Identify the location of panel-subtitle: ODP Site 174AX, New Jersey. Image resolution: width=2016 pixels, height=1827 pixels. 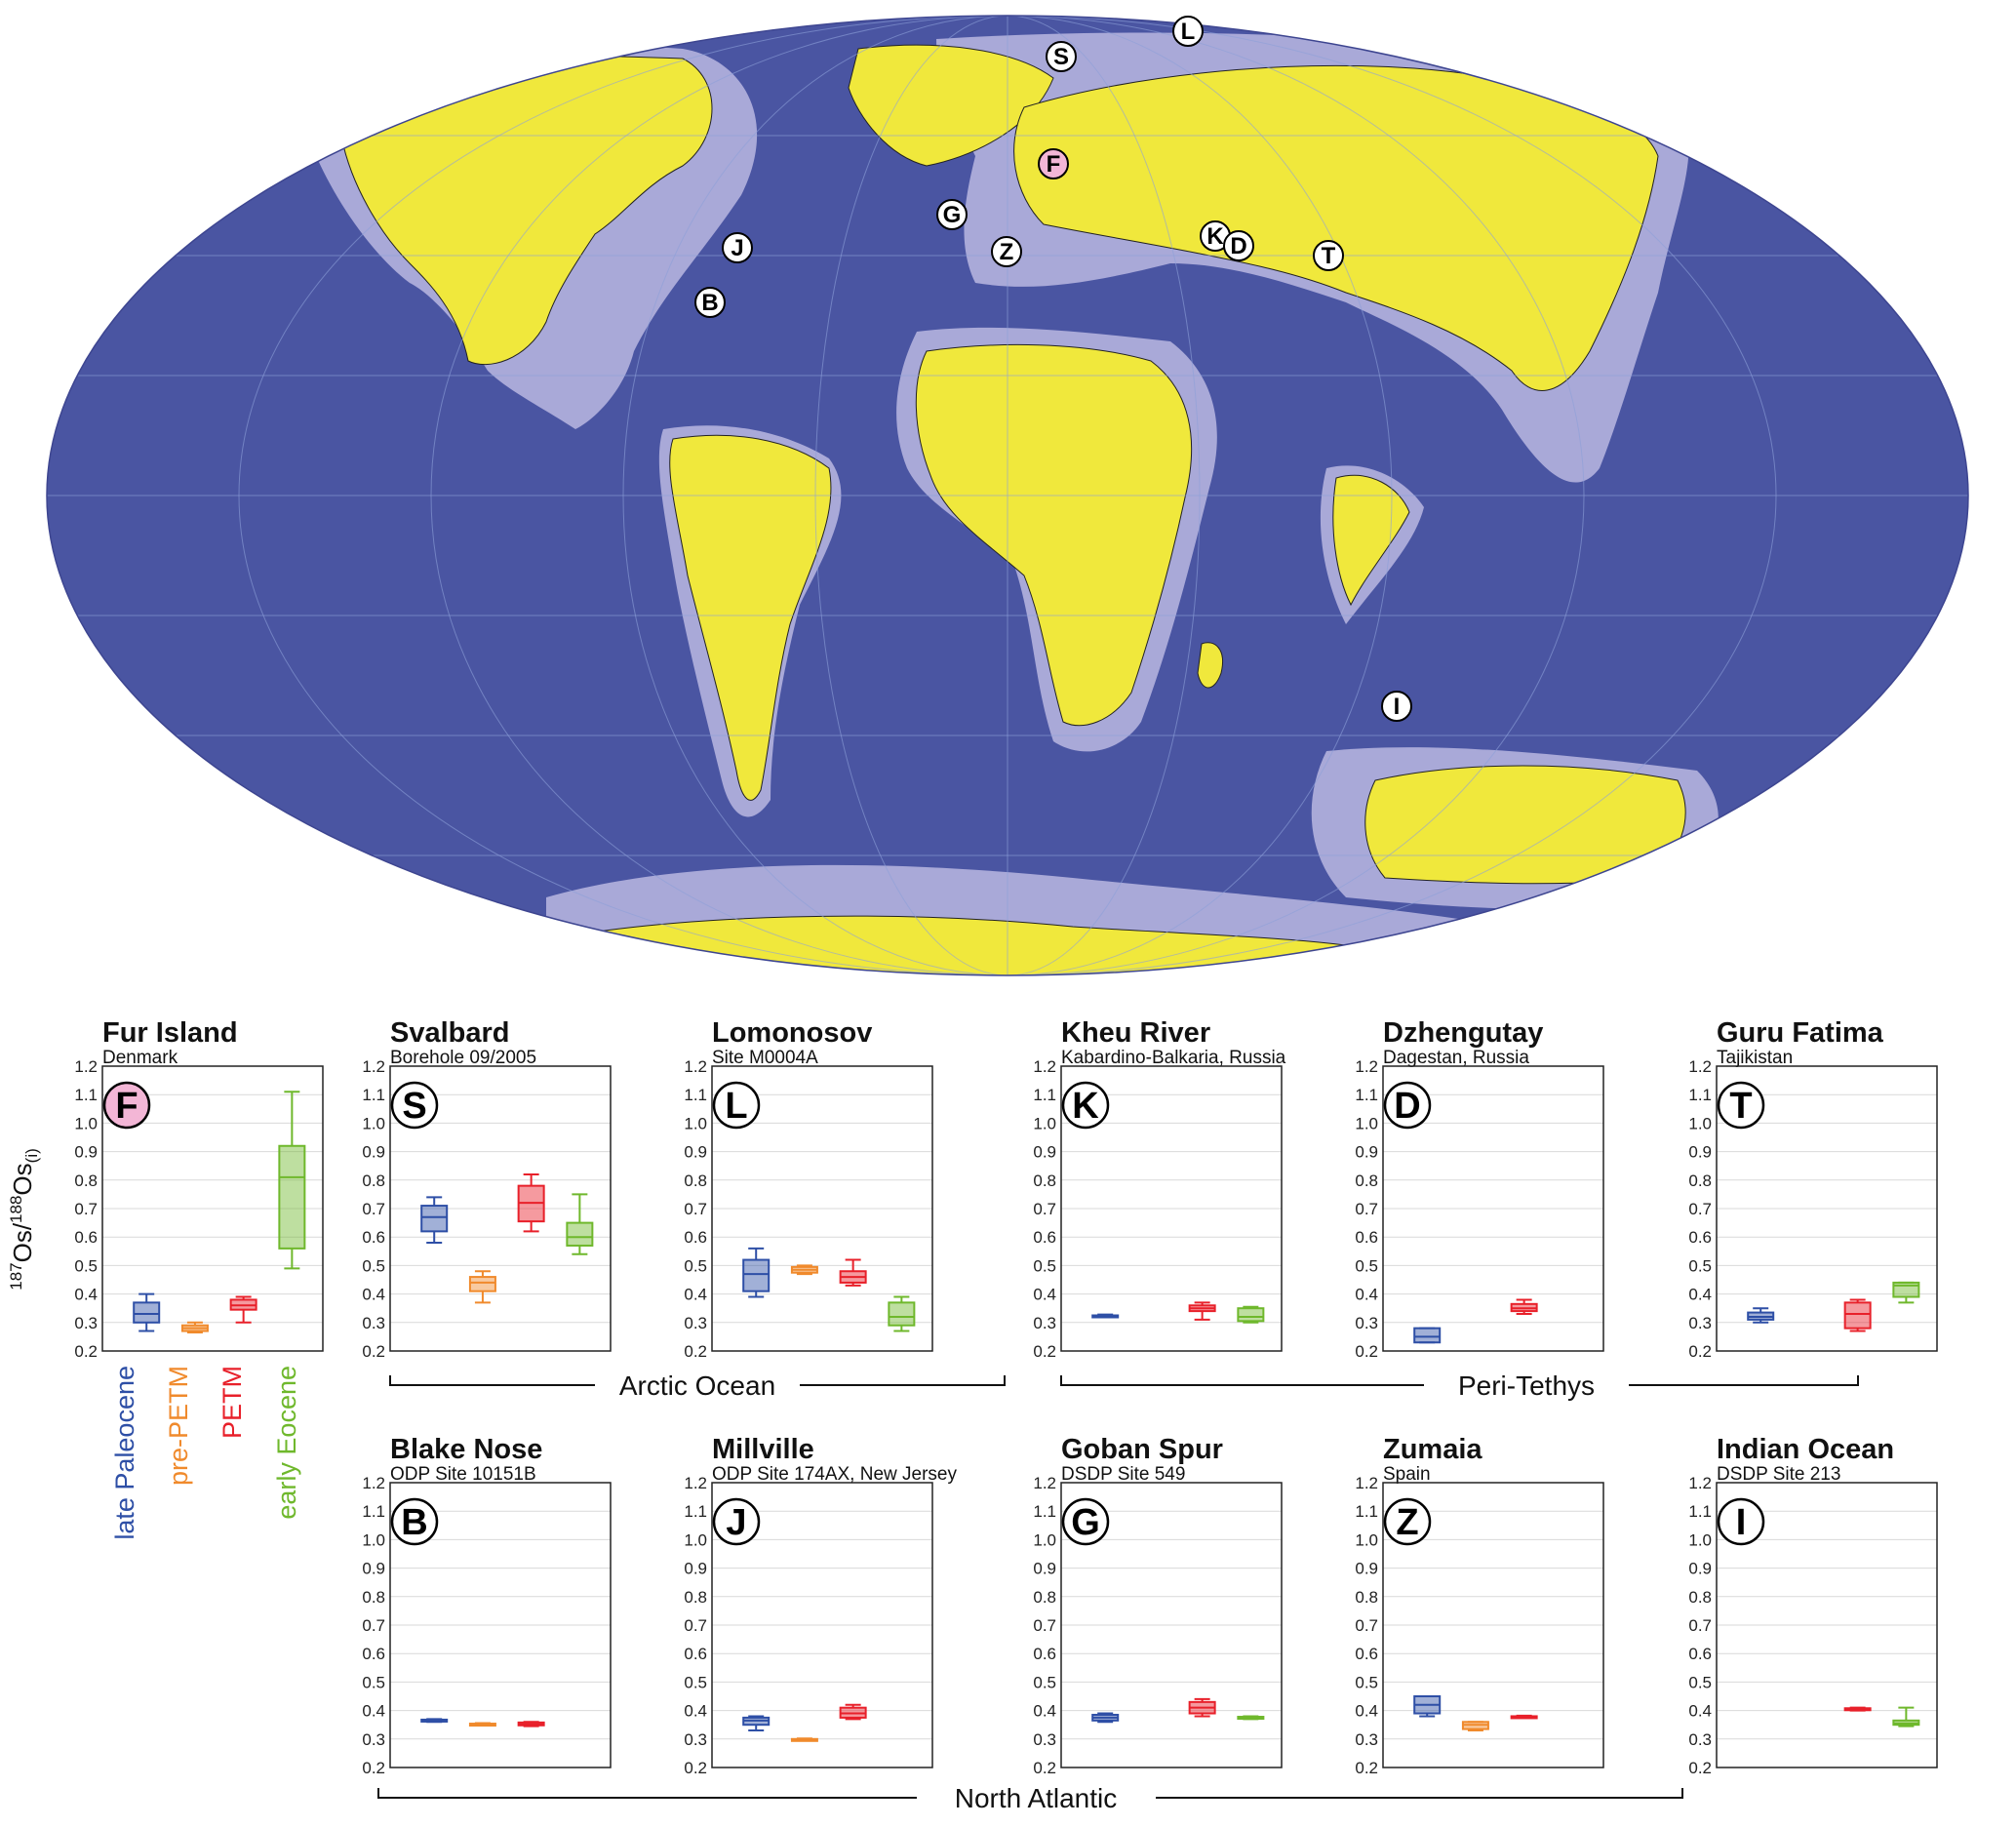
(834, 1474).